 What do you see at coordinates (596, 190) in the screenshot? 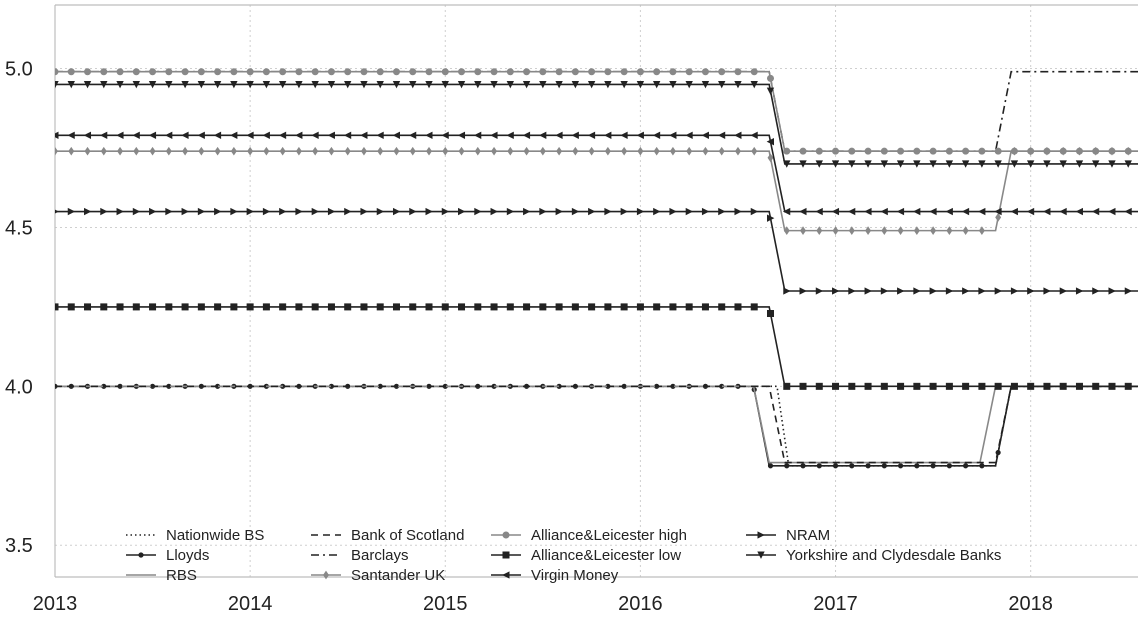
I see `series-santander-uk` at bounding box center [596, 190].